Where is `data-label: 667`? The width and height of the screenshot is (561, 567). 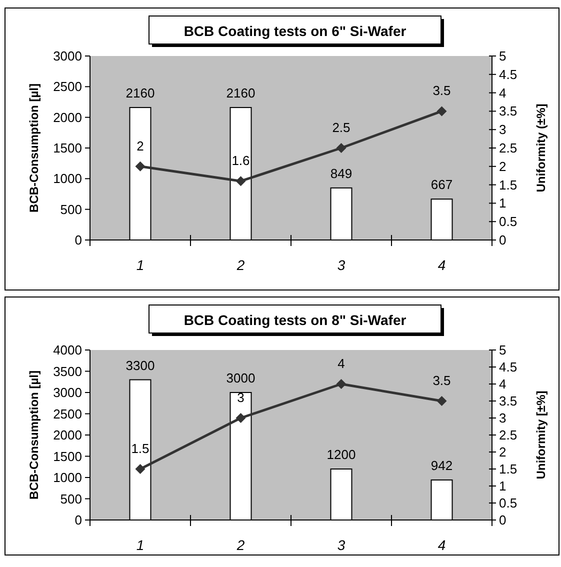 data-label: 667 is located at coordinates (441, 184).